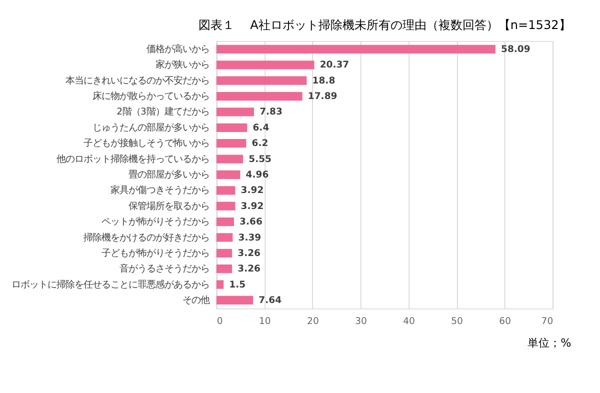 Image resolution: width=600 pixels, height=393 pixels. I want to click on y-tick-label: その他, so click(196, 300).